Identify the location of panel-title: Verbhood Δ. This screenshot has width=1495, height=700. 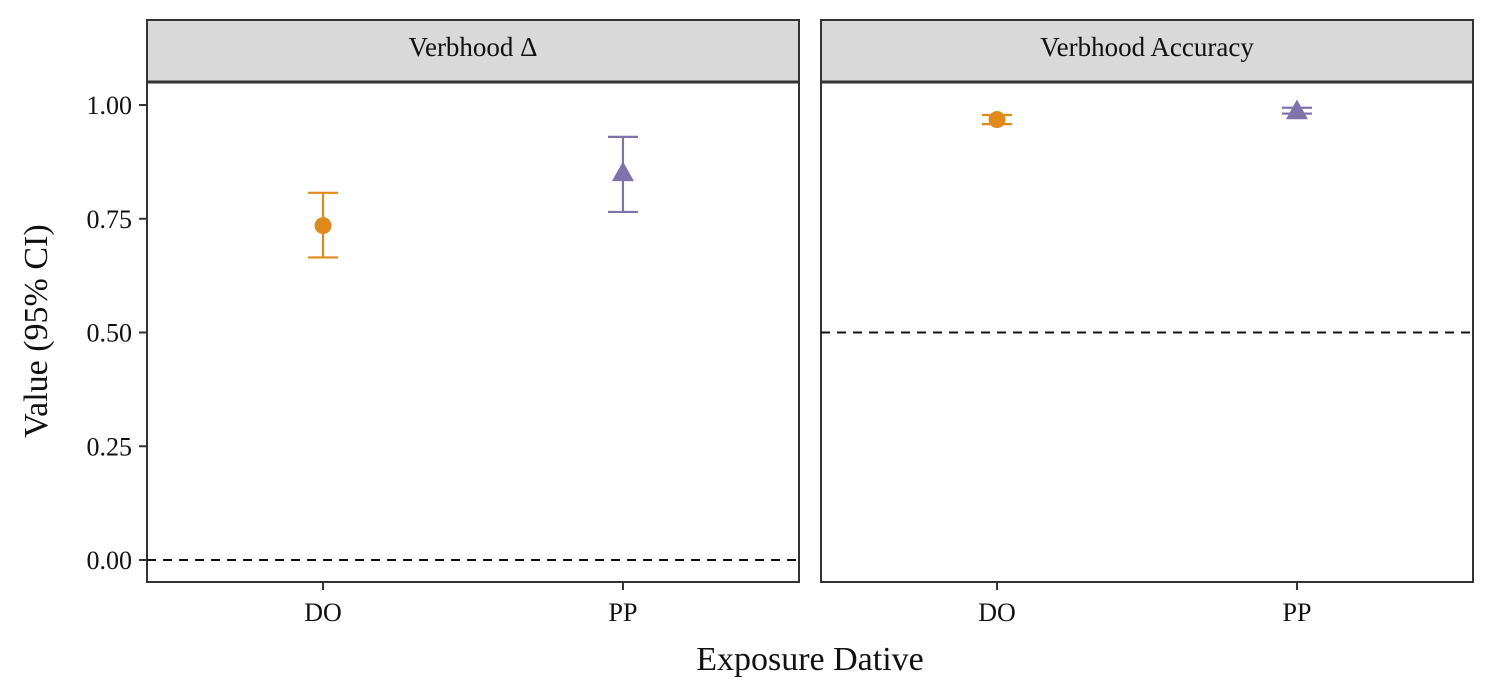
(472, 47).